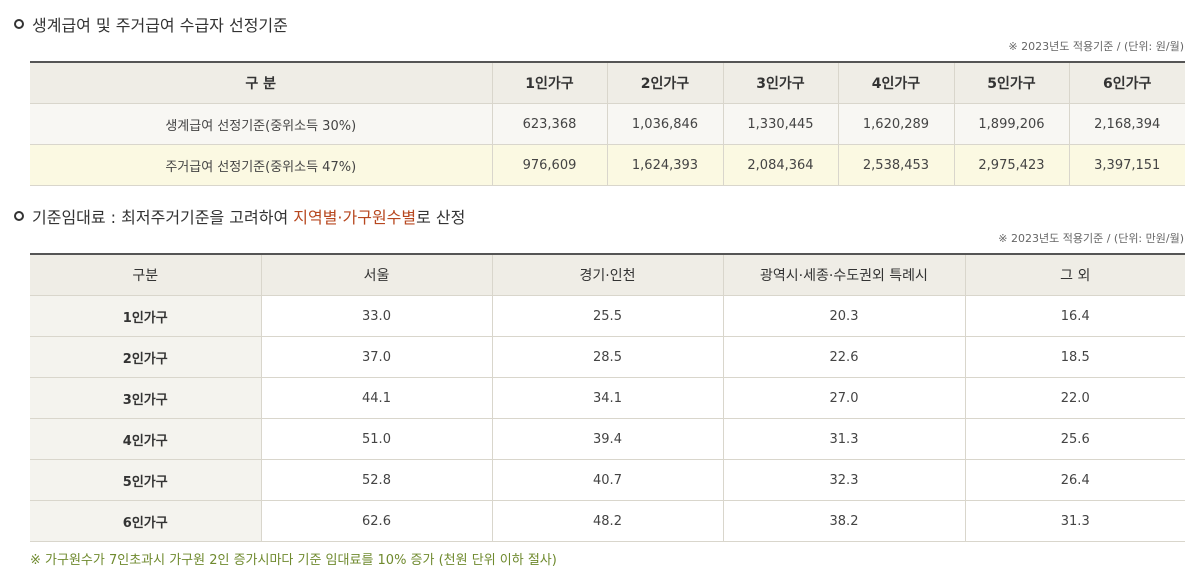 This screenshot has height=577, width=1192. I want to click on table-cell: 1,624,393, so click(664, 165).